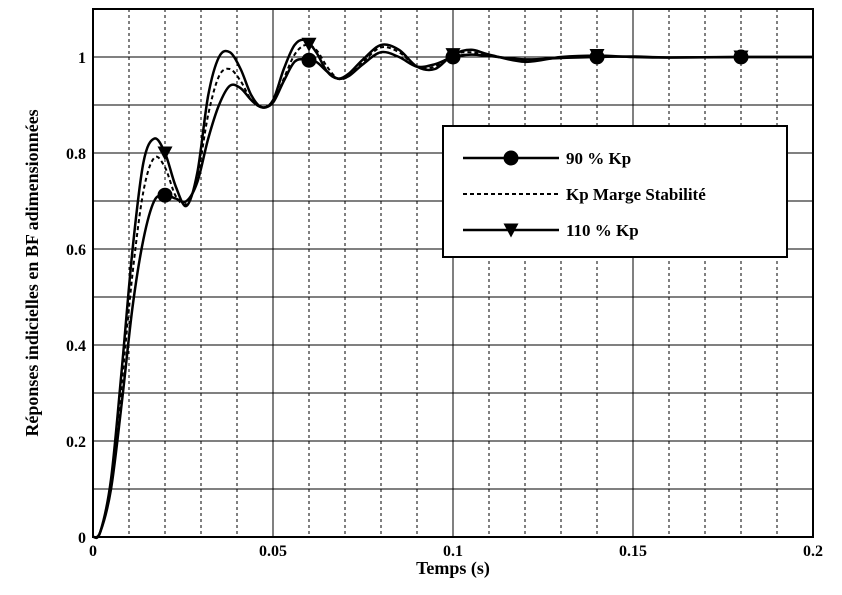 Image resolution: width=842 pixels, height=595 pixels. What do you see at coordinates (453, 568) in the screenshot?
I see `x-axis-title: Temps (s)` at bounding box center [453, 568].